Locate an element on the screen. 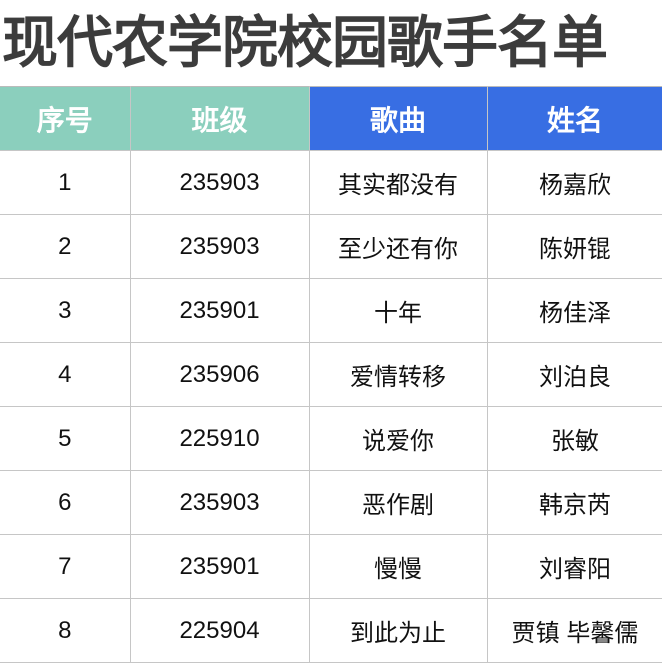 The width and height of the screenshot is (662, 663). cell-index: 6 is located at coordinates (65, 502).